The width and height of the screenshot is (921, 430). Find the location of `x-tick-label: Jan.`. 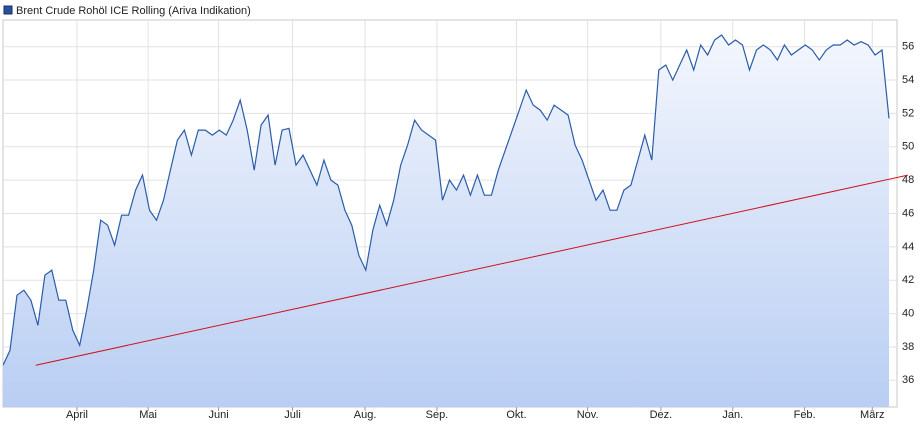

x-tick-label: Jan. is located at coordinates (732, 415).